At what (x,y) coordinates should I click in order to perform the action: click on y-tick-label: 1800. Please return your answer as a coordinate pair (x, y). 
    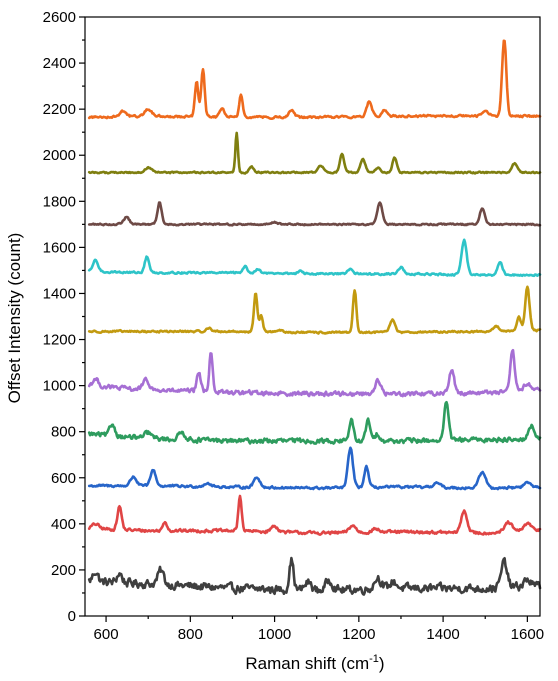
    Looking at the image, I should click on (59, 201).